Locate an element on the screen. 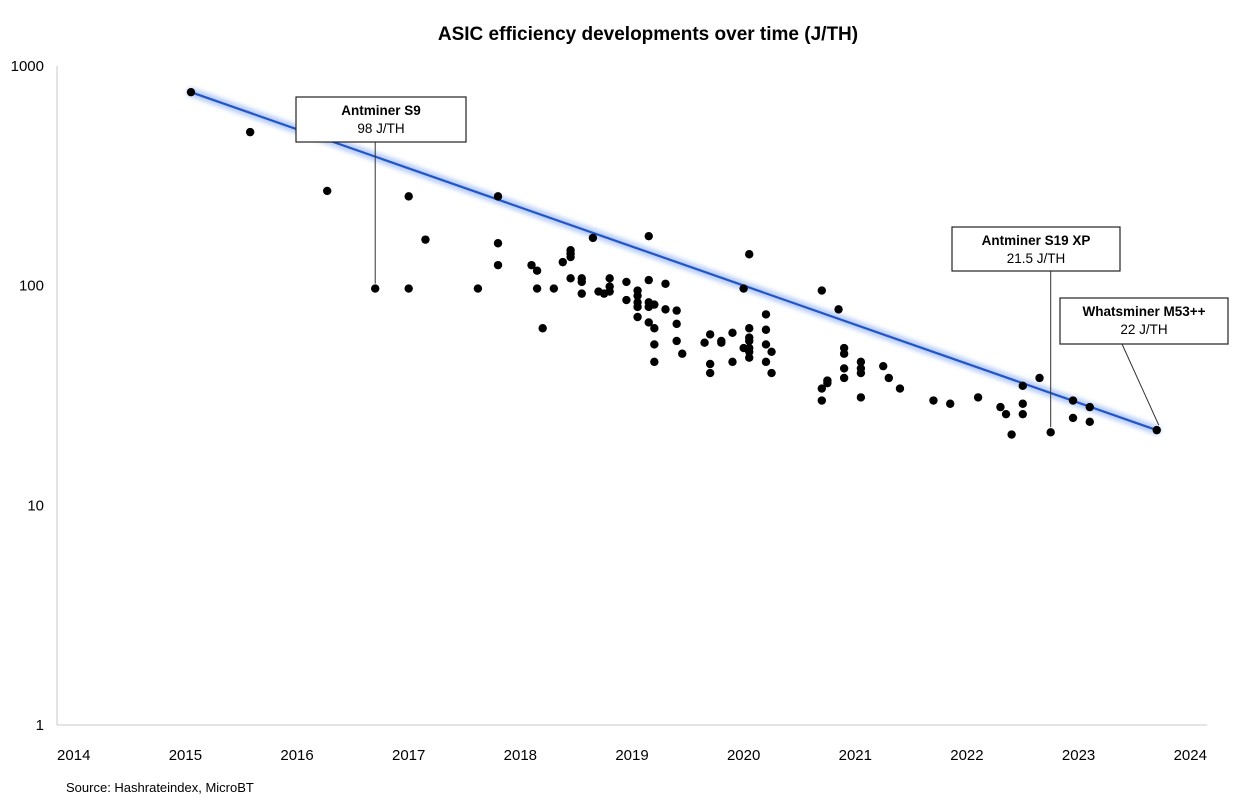  y-tick-label: 1 is located at coordinates (40, 725).